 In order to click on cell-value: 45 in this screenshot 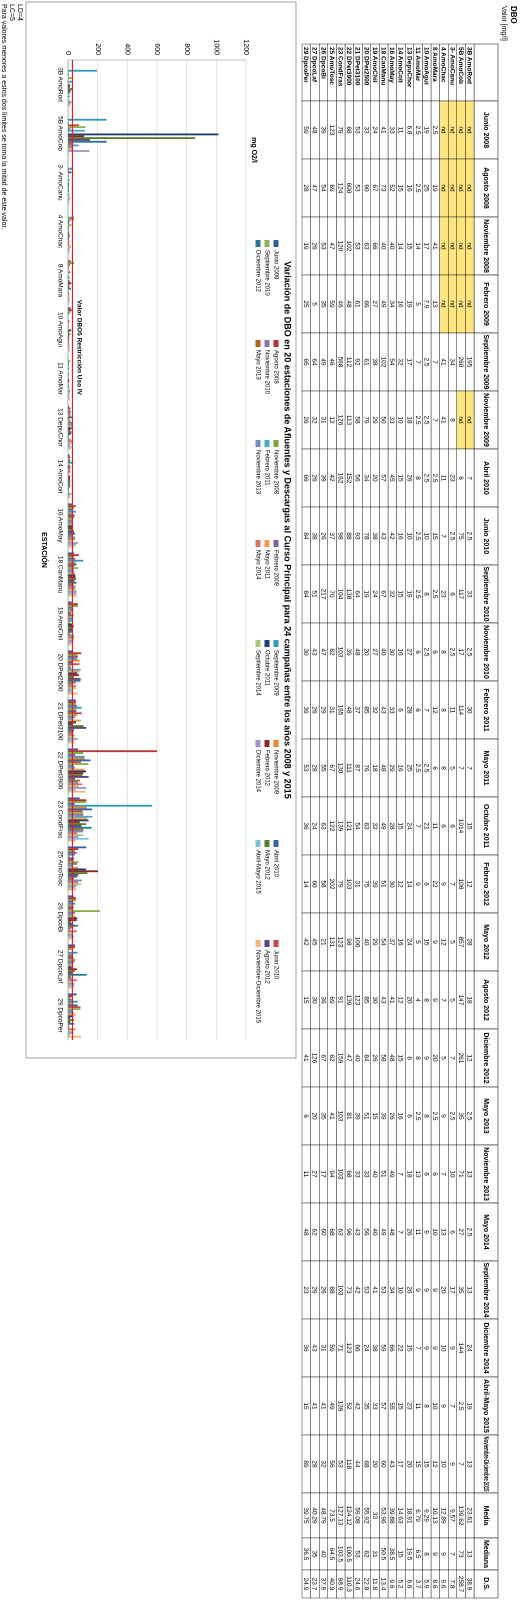, I will do `click(314, 942)`.